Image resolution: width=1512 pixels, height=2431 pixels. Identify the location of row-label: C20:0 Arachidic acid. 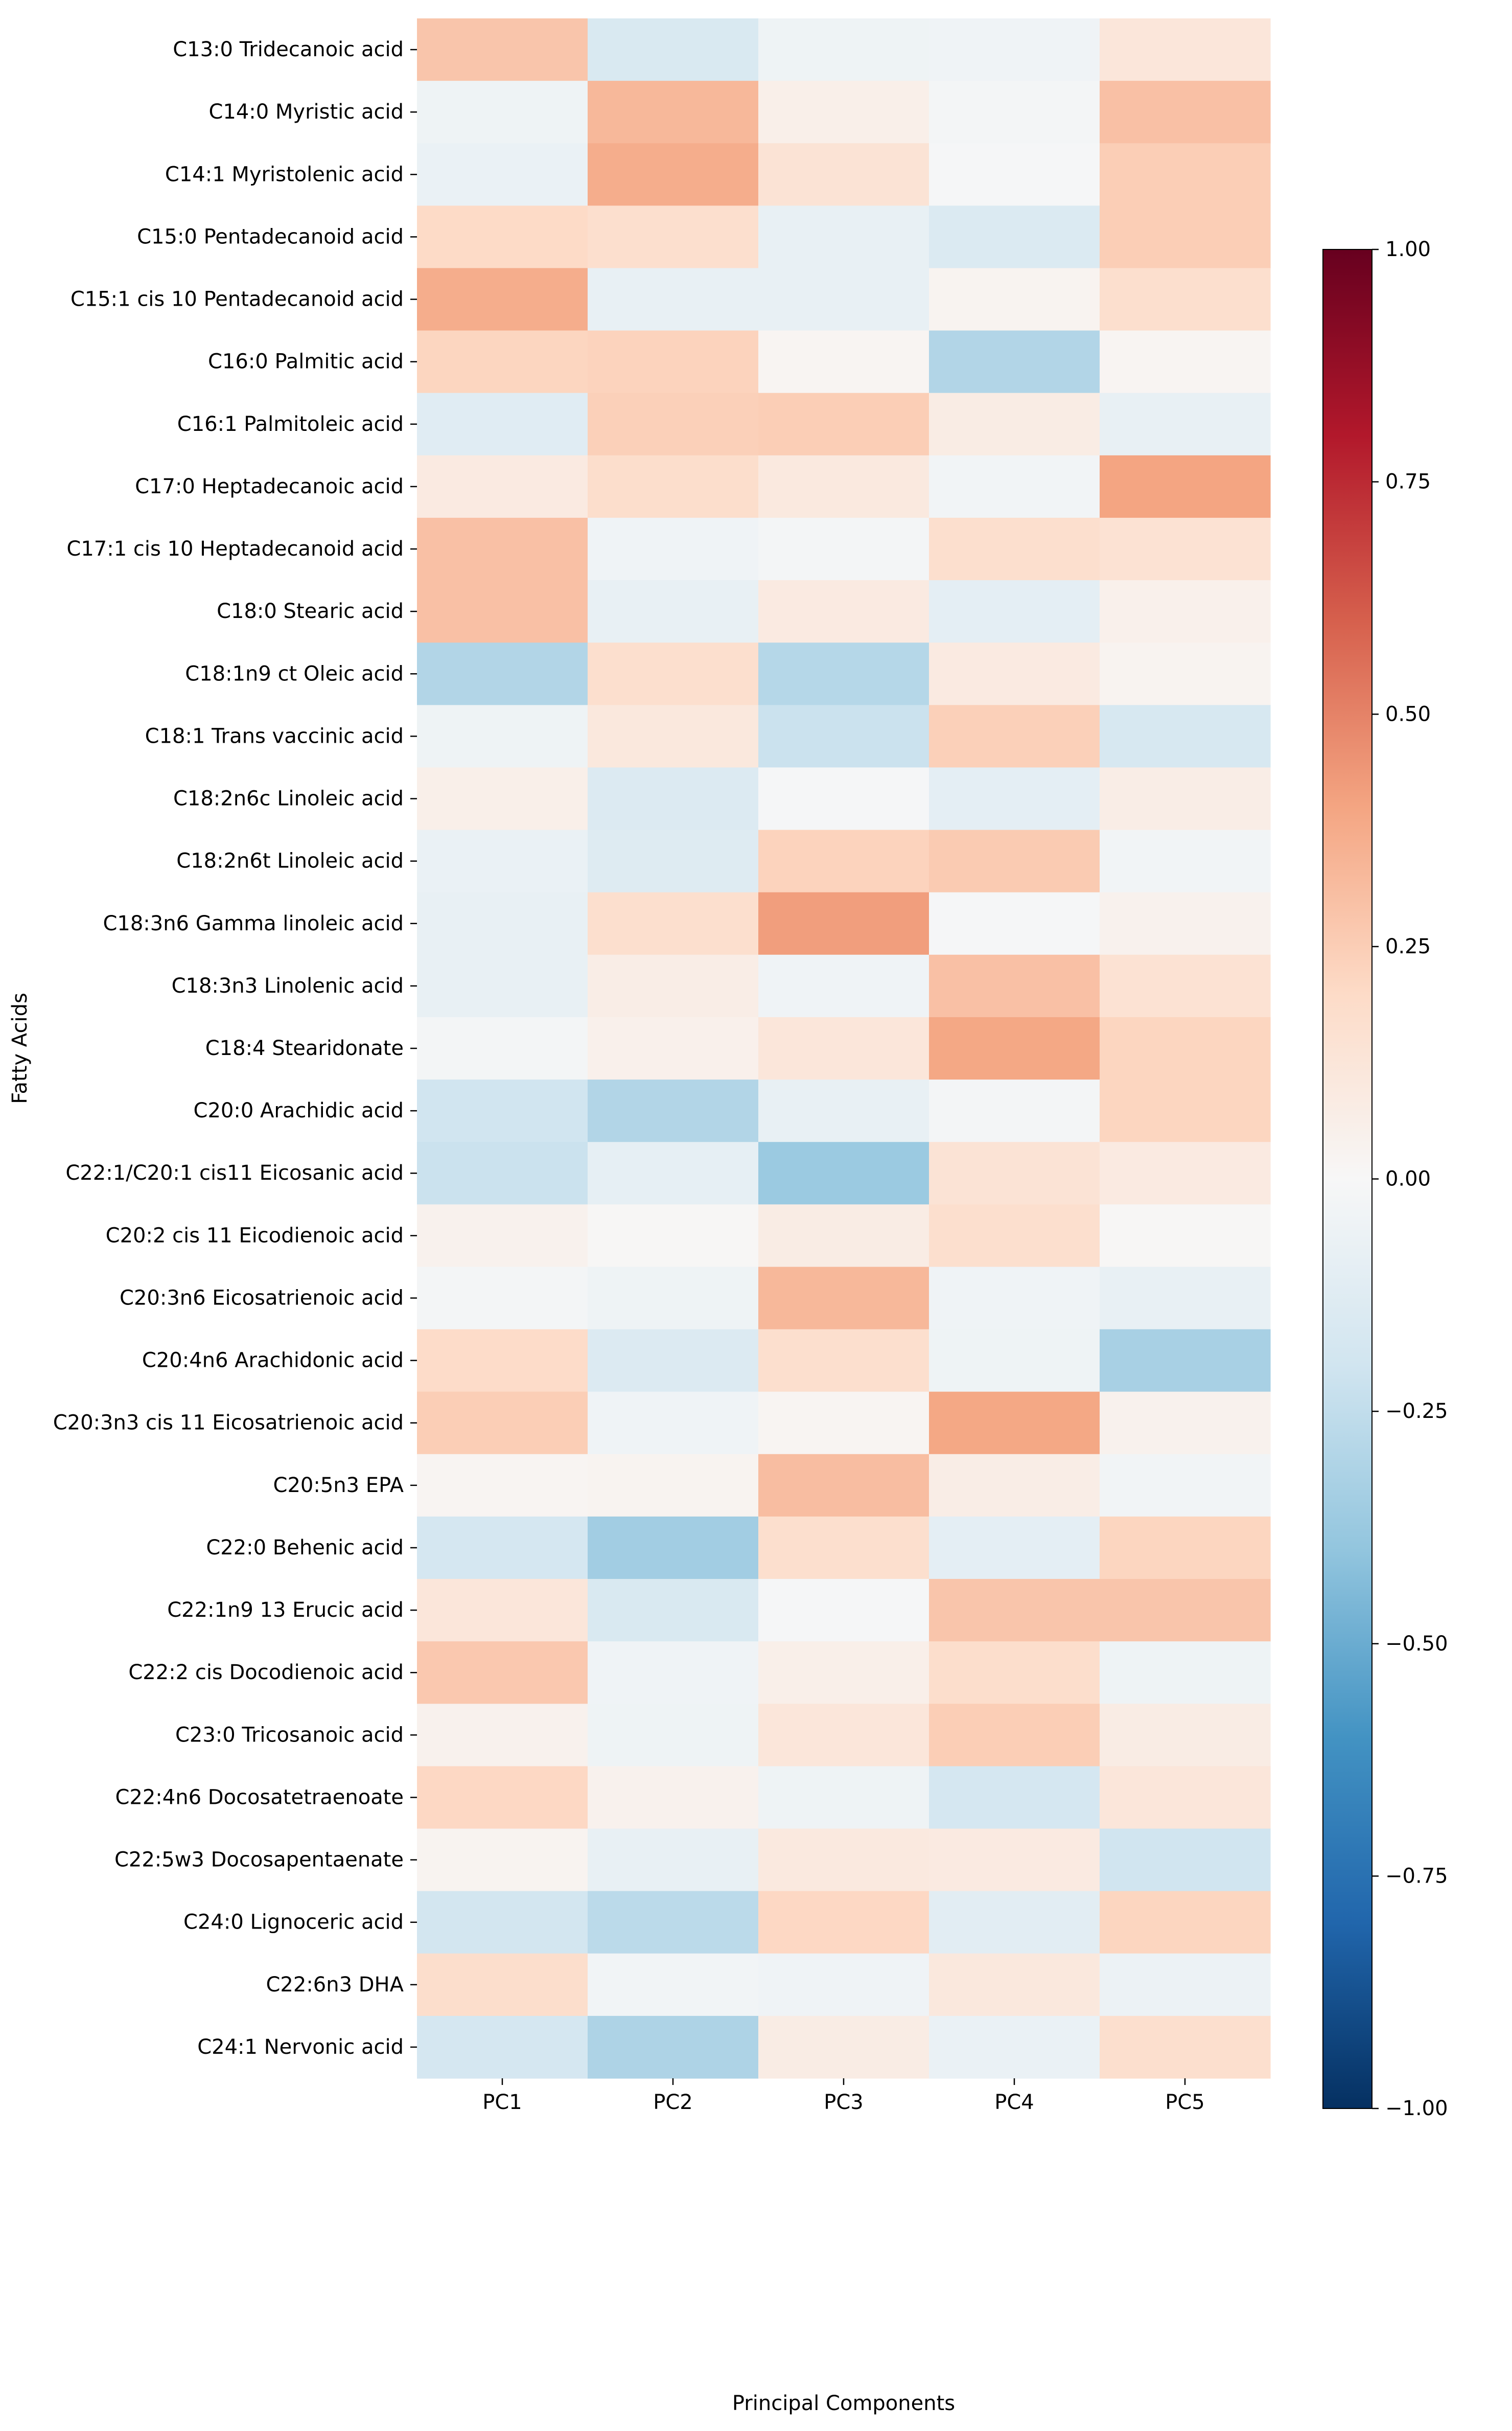
(299, 1110).